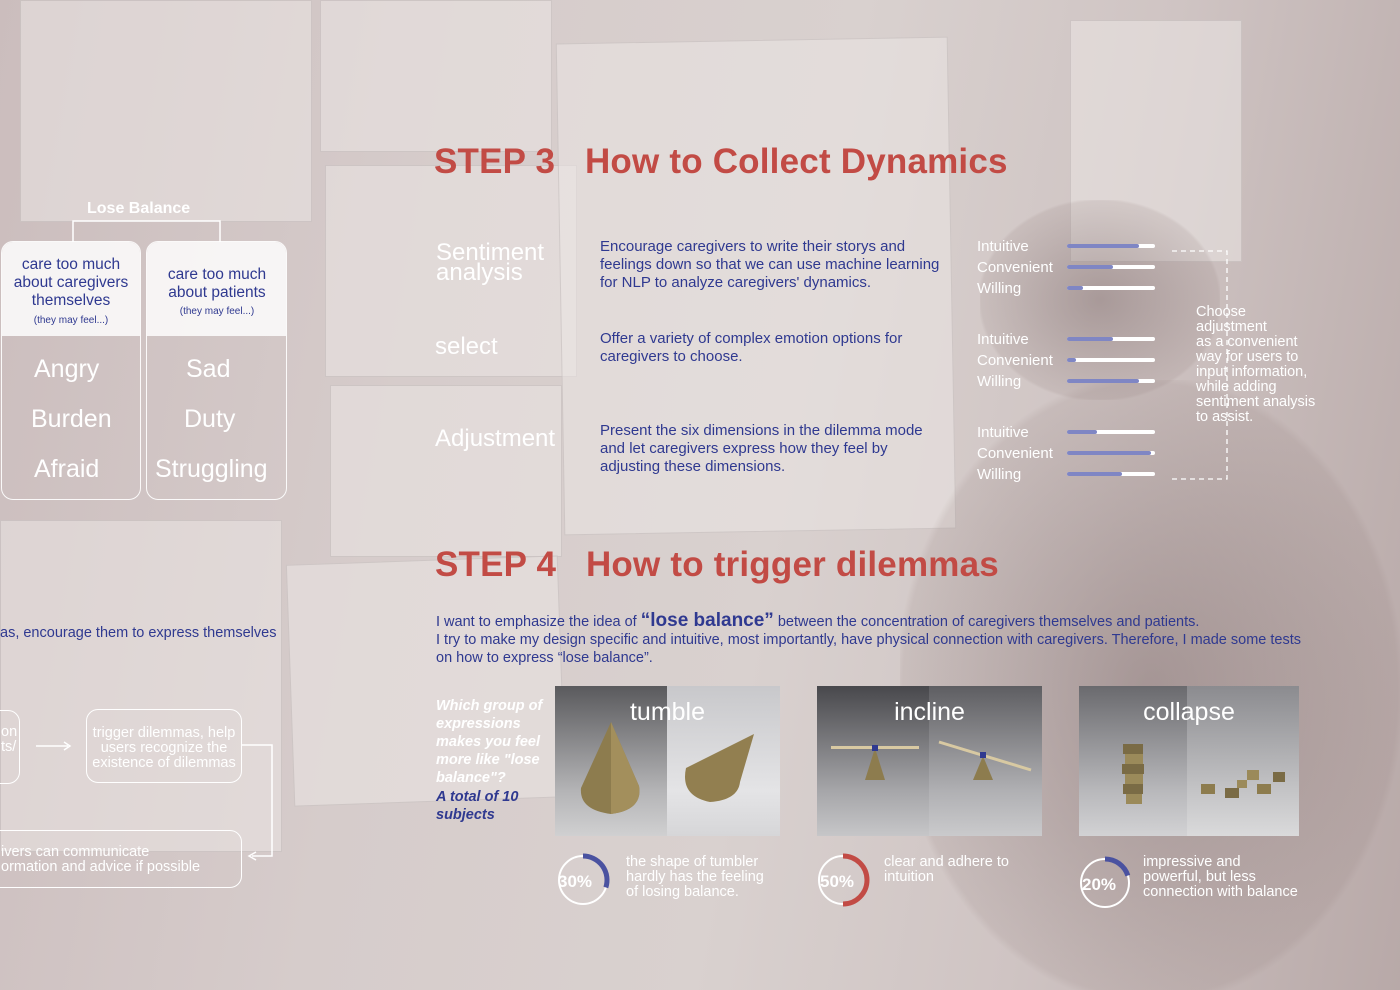 The height and width of the screenshot is (990, 1400). I want to click on emotion-struggling: Struggling, so click(211, 469).